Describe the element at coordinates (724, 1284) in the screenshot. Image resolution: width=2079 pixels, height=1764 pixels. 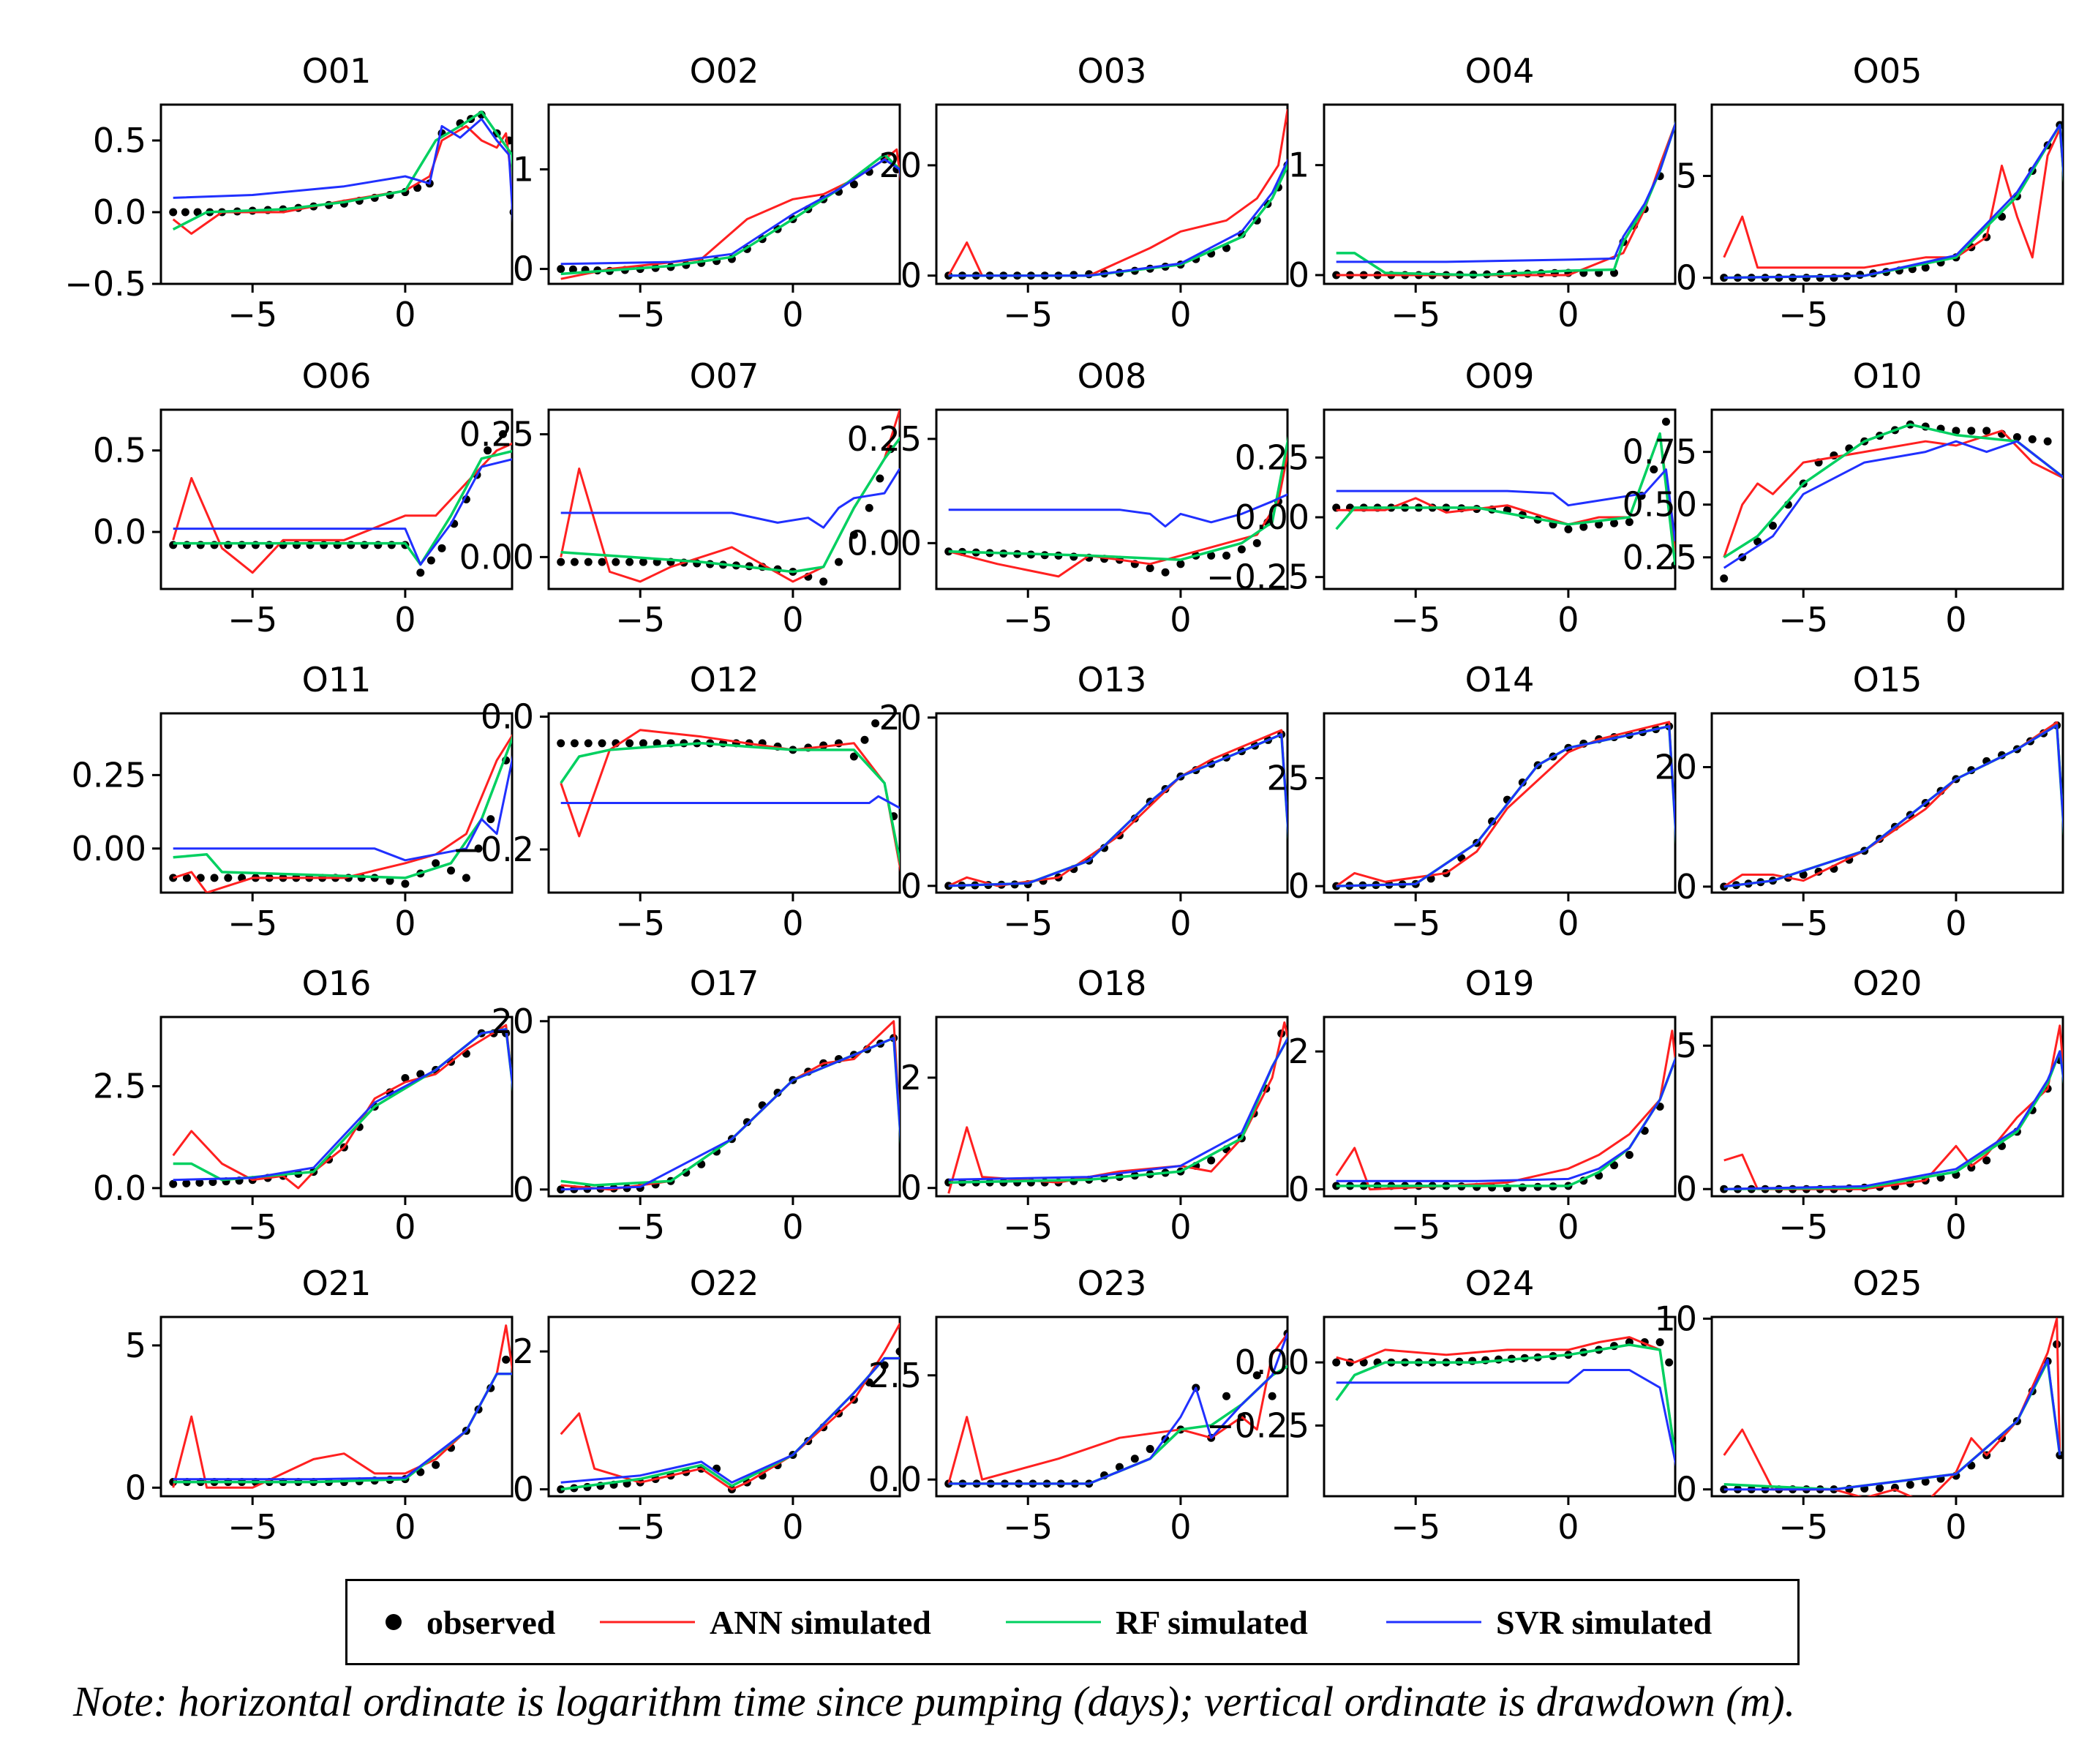
I see `panel-title: O22` at that location.